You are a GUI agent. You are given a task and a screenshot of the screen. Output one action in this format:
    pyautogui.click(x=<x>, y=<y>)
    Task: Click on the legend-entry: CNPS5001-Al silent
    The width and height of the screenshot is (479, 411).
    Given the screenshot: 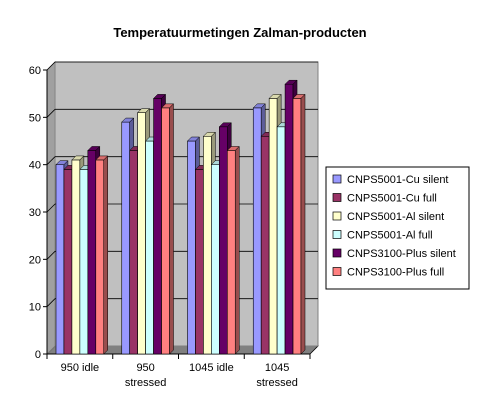 What is the action you would take?
    pyautogui.click(x=395, y=217)
    